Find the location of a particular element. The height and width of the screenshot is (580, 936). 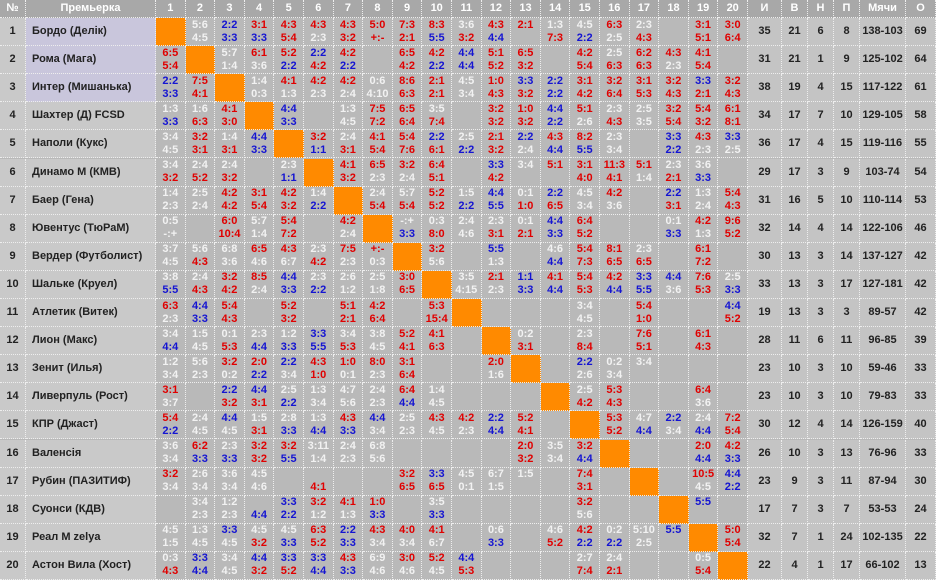

row-number: 18 is located at coordinates (13, 509).